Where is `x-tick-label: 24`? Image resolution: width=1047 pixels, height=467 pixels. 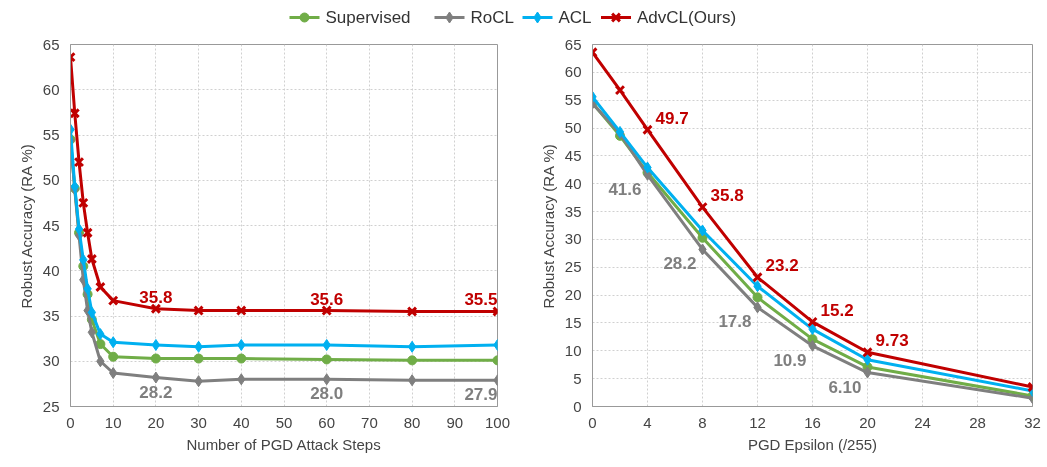 x-tick-label: 24 is located at coordinates (922, 422).